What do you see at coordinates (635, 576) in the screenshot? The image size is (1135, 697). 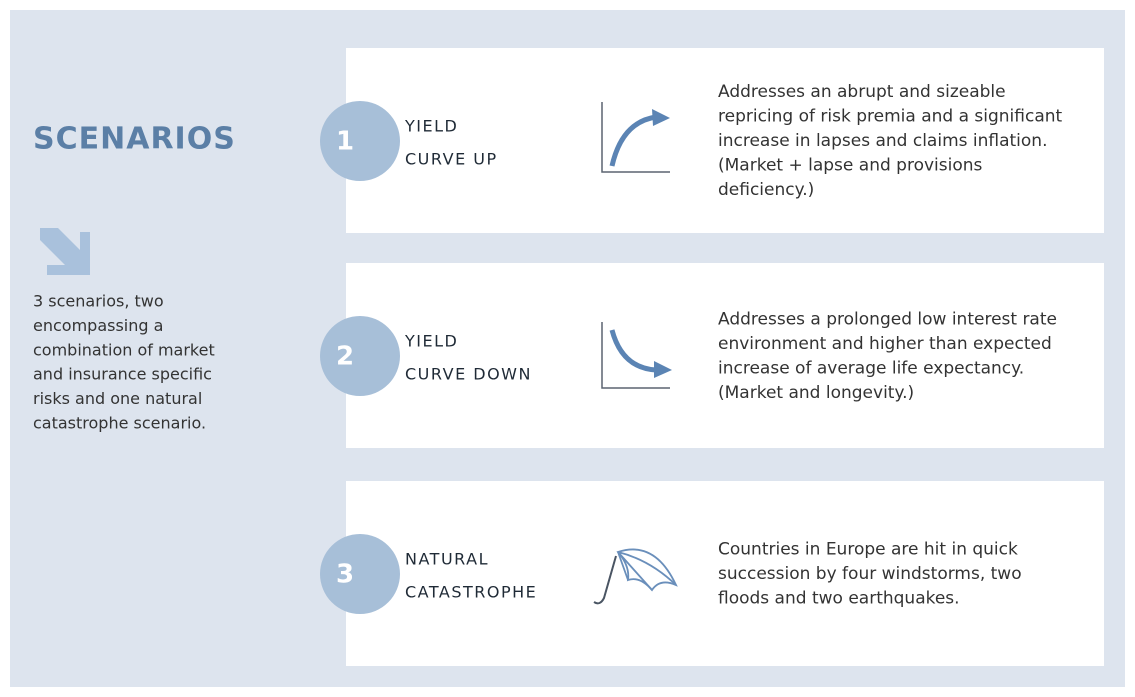 I see `icon-umbrella` at bounding box center [635, 576].